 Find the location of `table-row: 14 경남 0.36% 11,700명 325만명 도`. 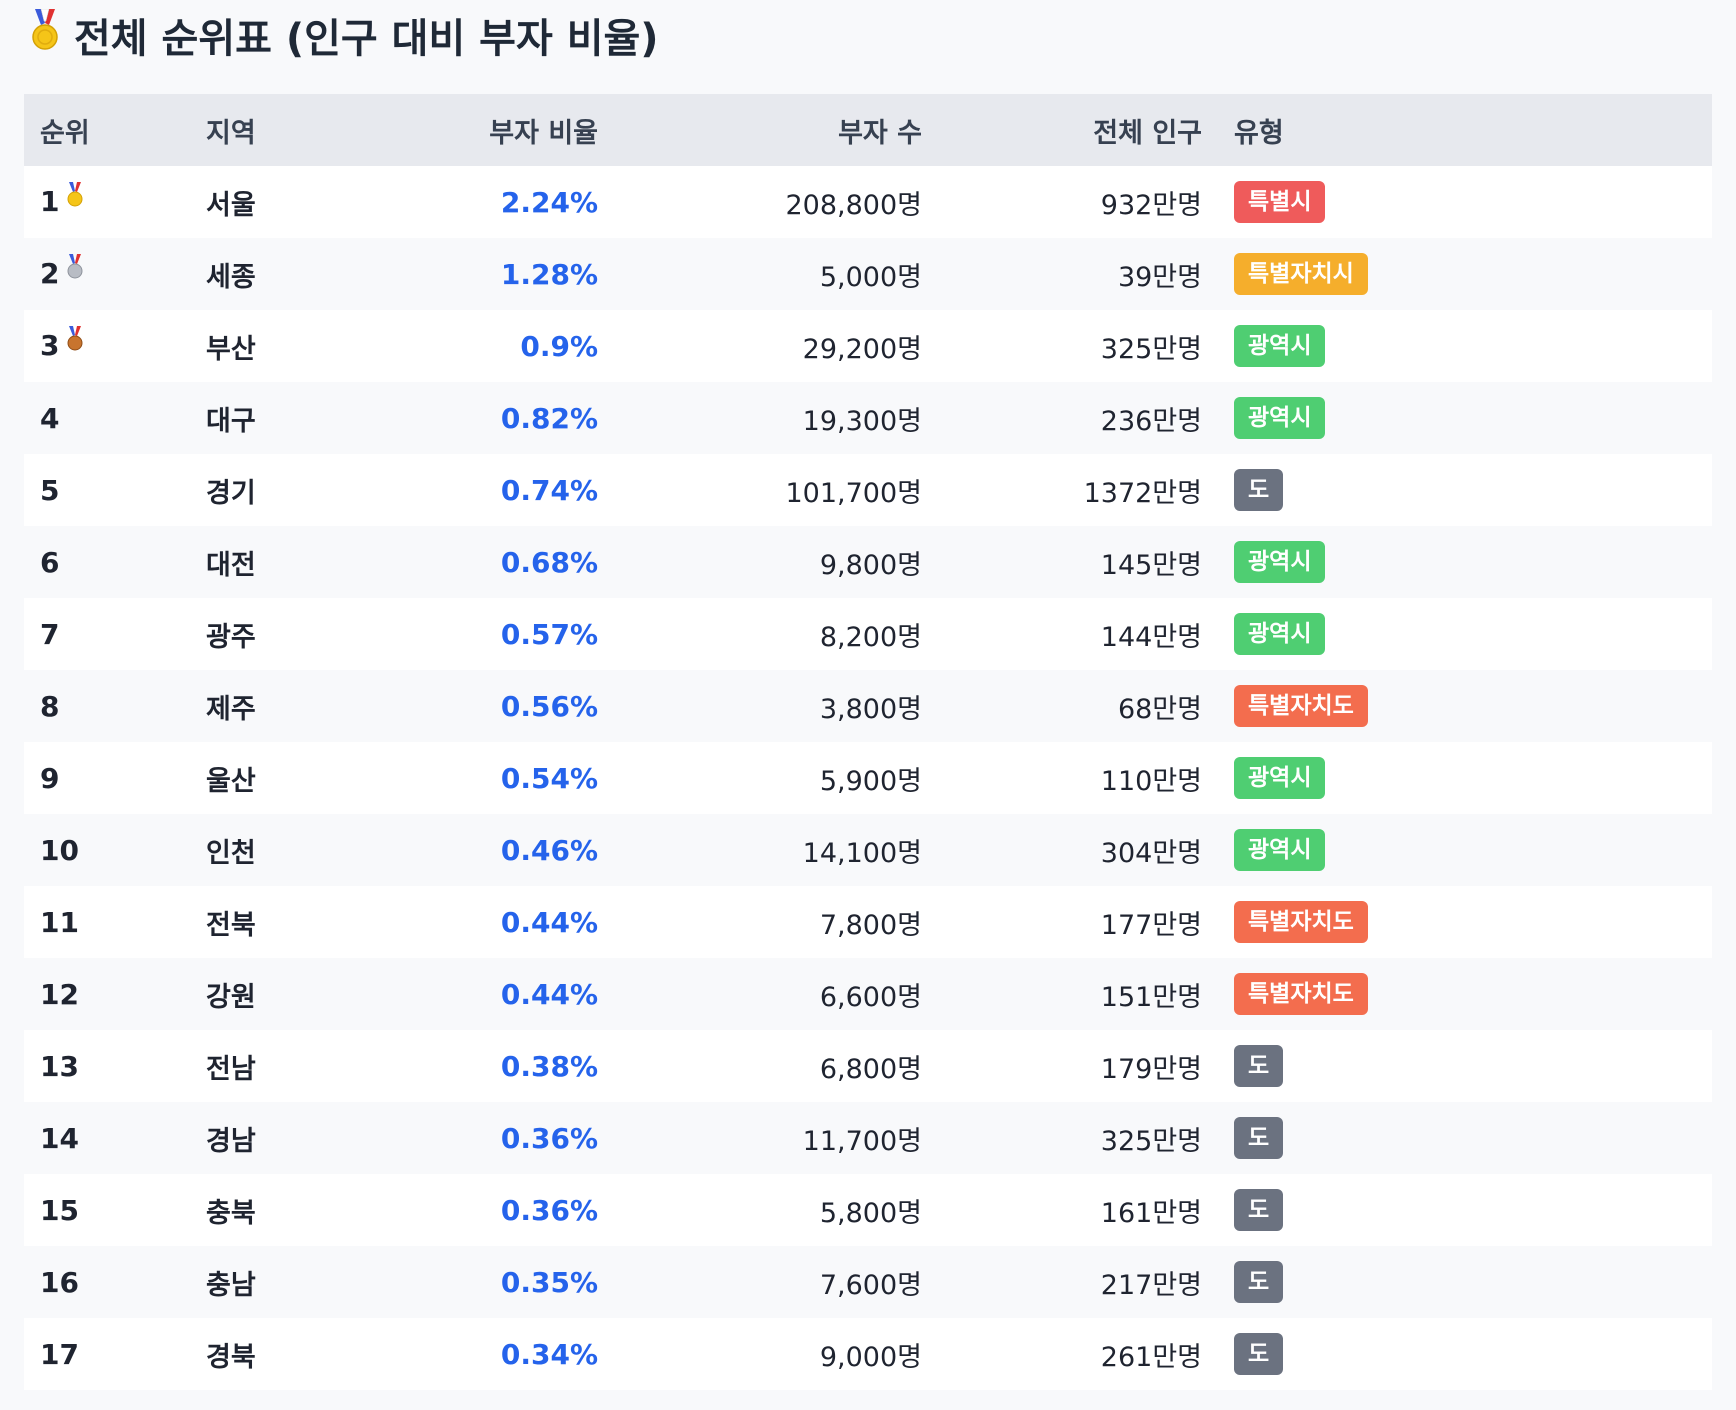

table-row: 14 경남 0.36% 11,700명 325만명 도 is located at coordinates (868, 1138).